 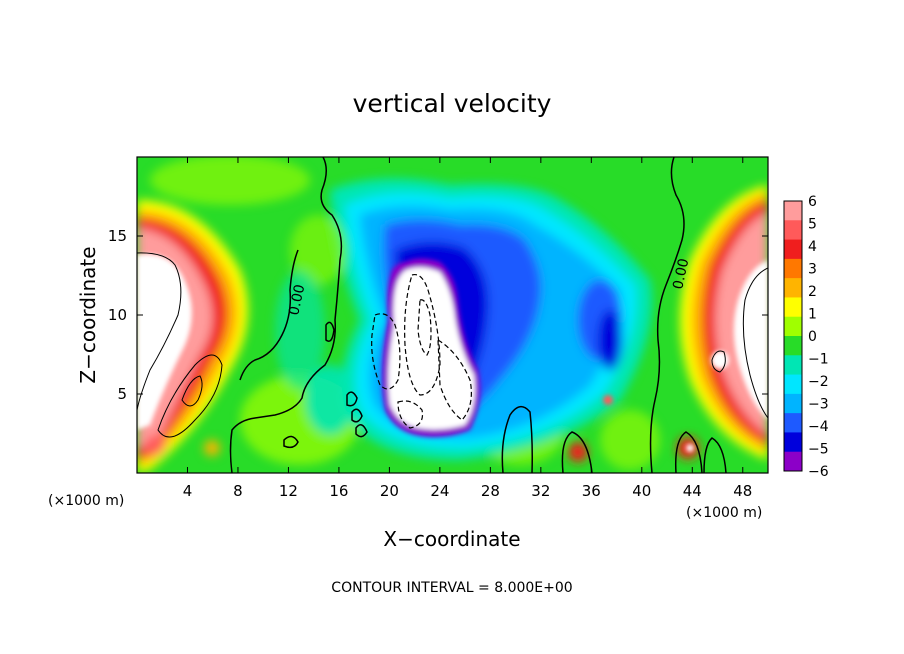 I want to click on x-tick-label-4: 20, so click(x=389, y=491).